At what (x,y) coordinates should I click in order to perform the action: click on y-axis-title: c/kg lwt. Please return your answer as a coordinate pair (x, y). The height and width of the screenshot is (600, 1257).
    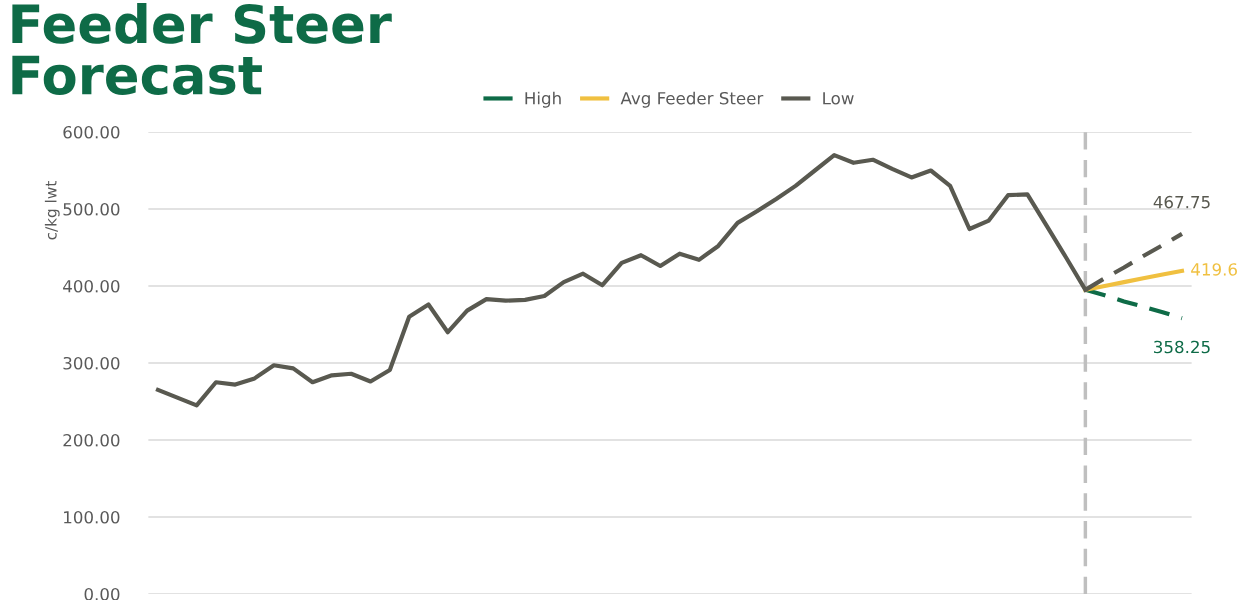
    Looking at the image, I should click on (52, 210).